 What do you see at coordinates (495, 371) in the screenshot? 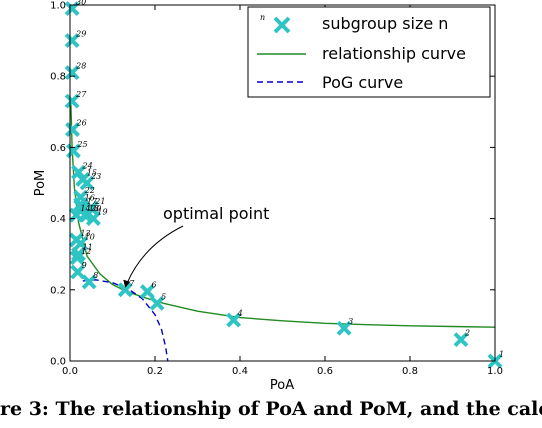
I see `x-tick-label: 1.0` at bounding box center [495, 371].